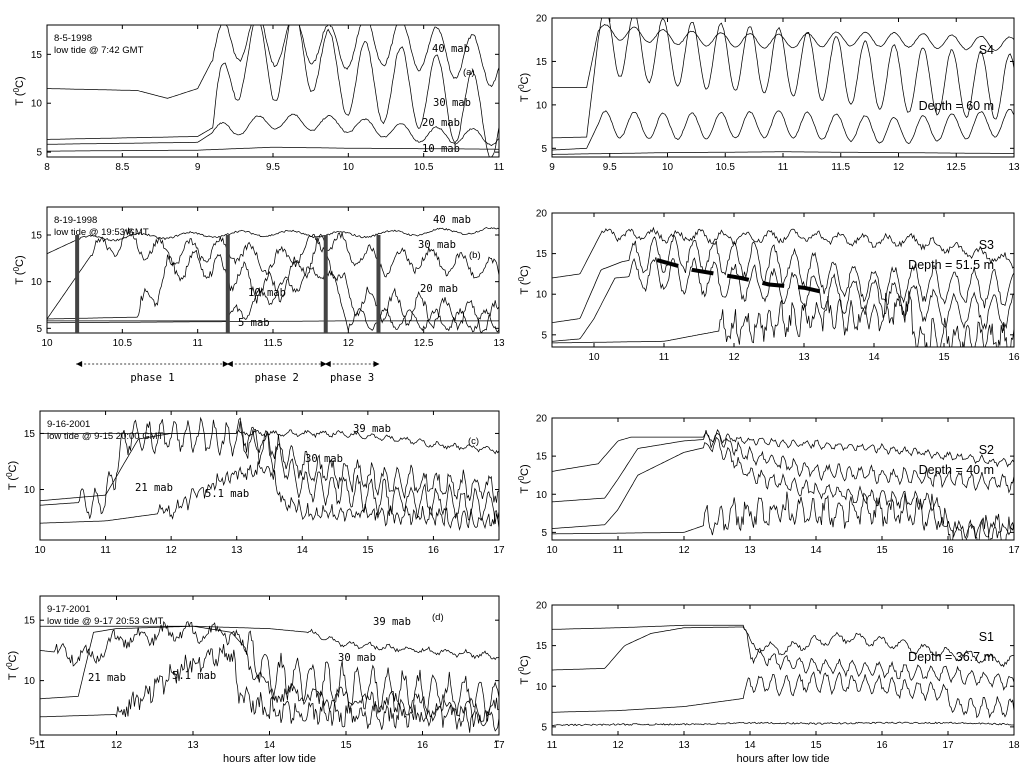  What do you see at coordinates (986, 50) in the screenshot?
I see `station-label: S4` at bounding box center [986, 50].